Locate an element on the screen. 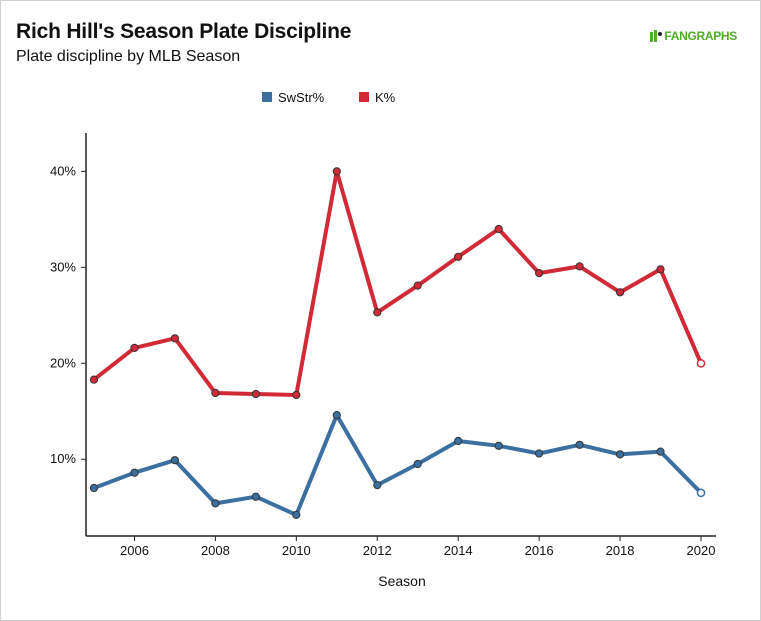 This screenshot has height=621, width=761. x-tick-label: 2014 is located at coordinates (458, 550).